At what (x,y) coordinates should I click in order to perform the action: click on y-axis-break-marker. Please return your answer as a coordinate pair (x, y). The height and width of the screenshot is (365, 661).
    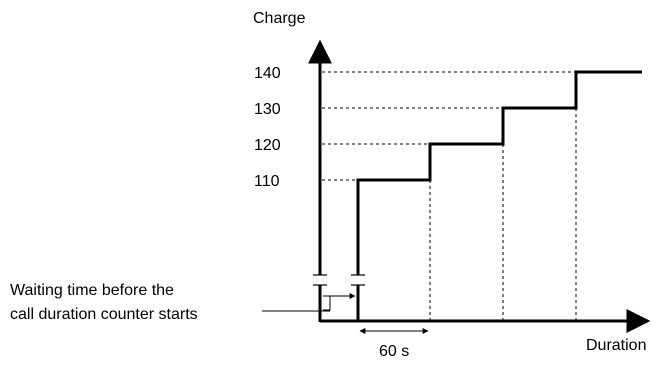
    Looking at the image, I should click on (320, 280).